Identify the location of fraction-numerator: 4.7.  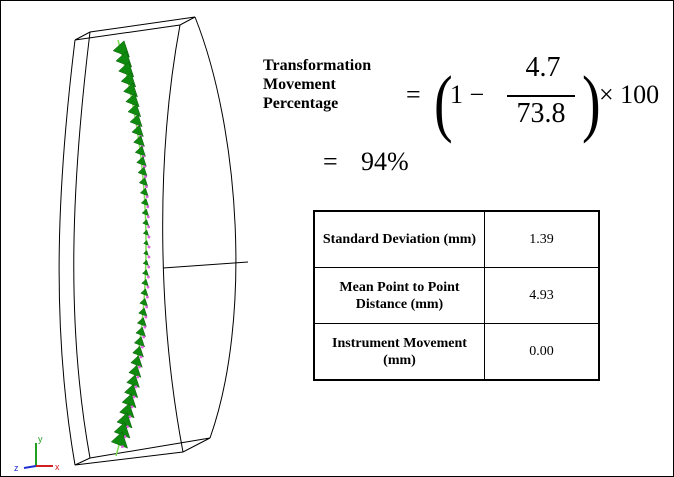
(543, 67).